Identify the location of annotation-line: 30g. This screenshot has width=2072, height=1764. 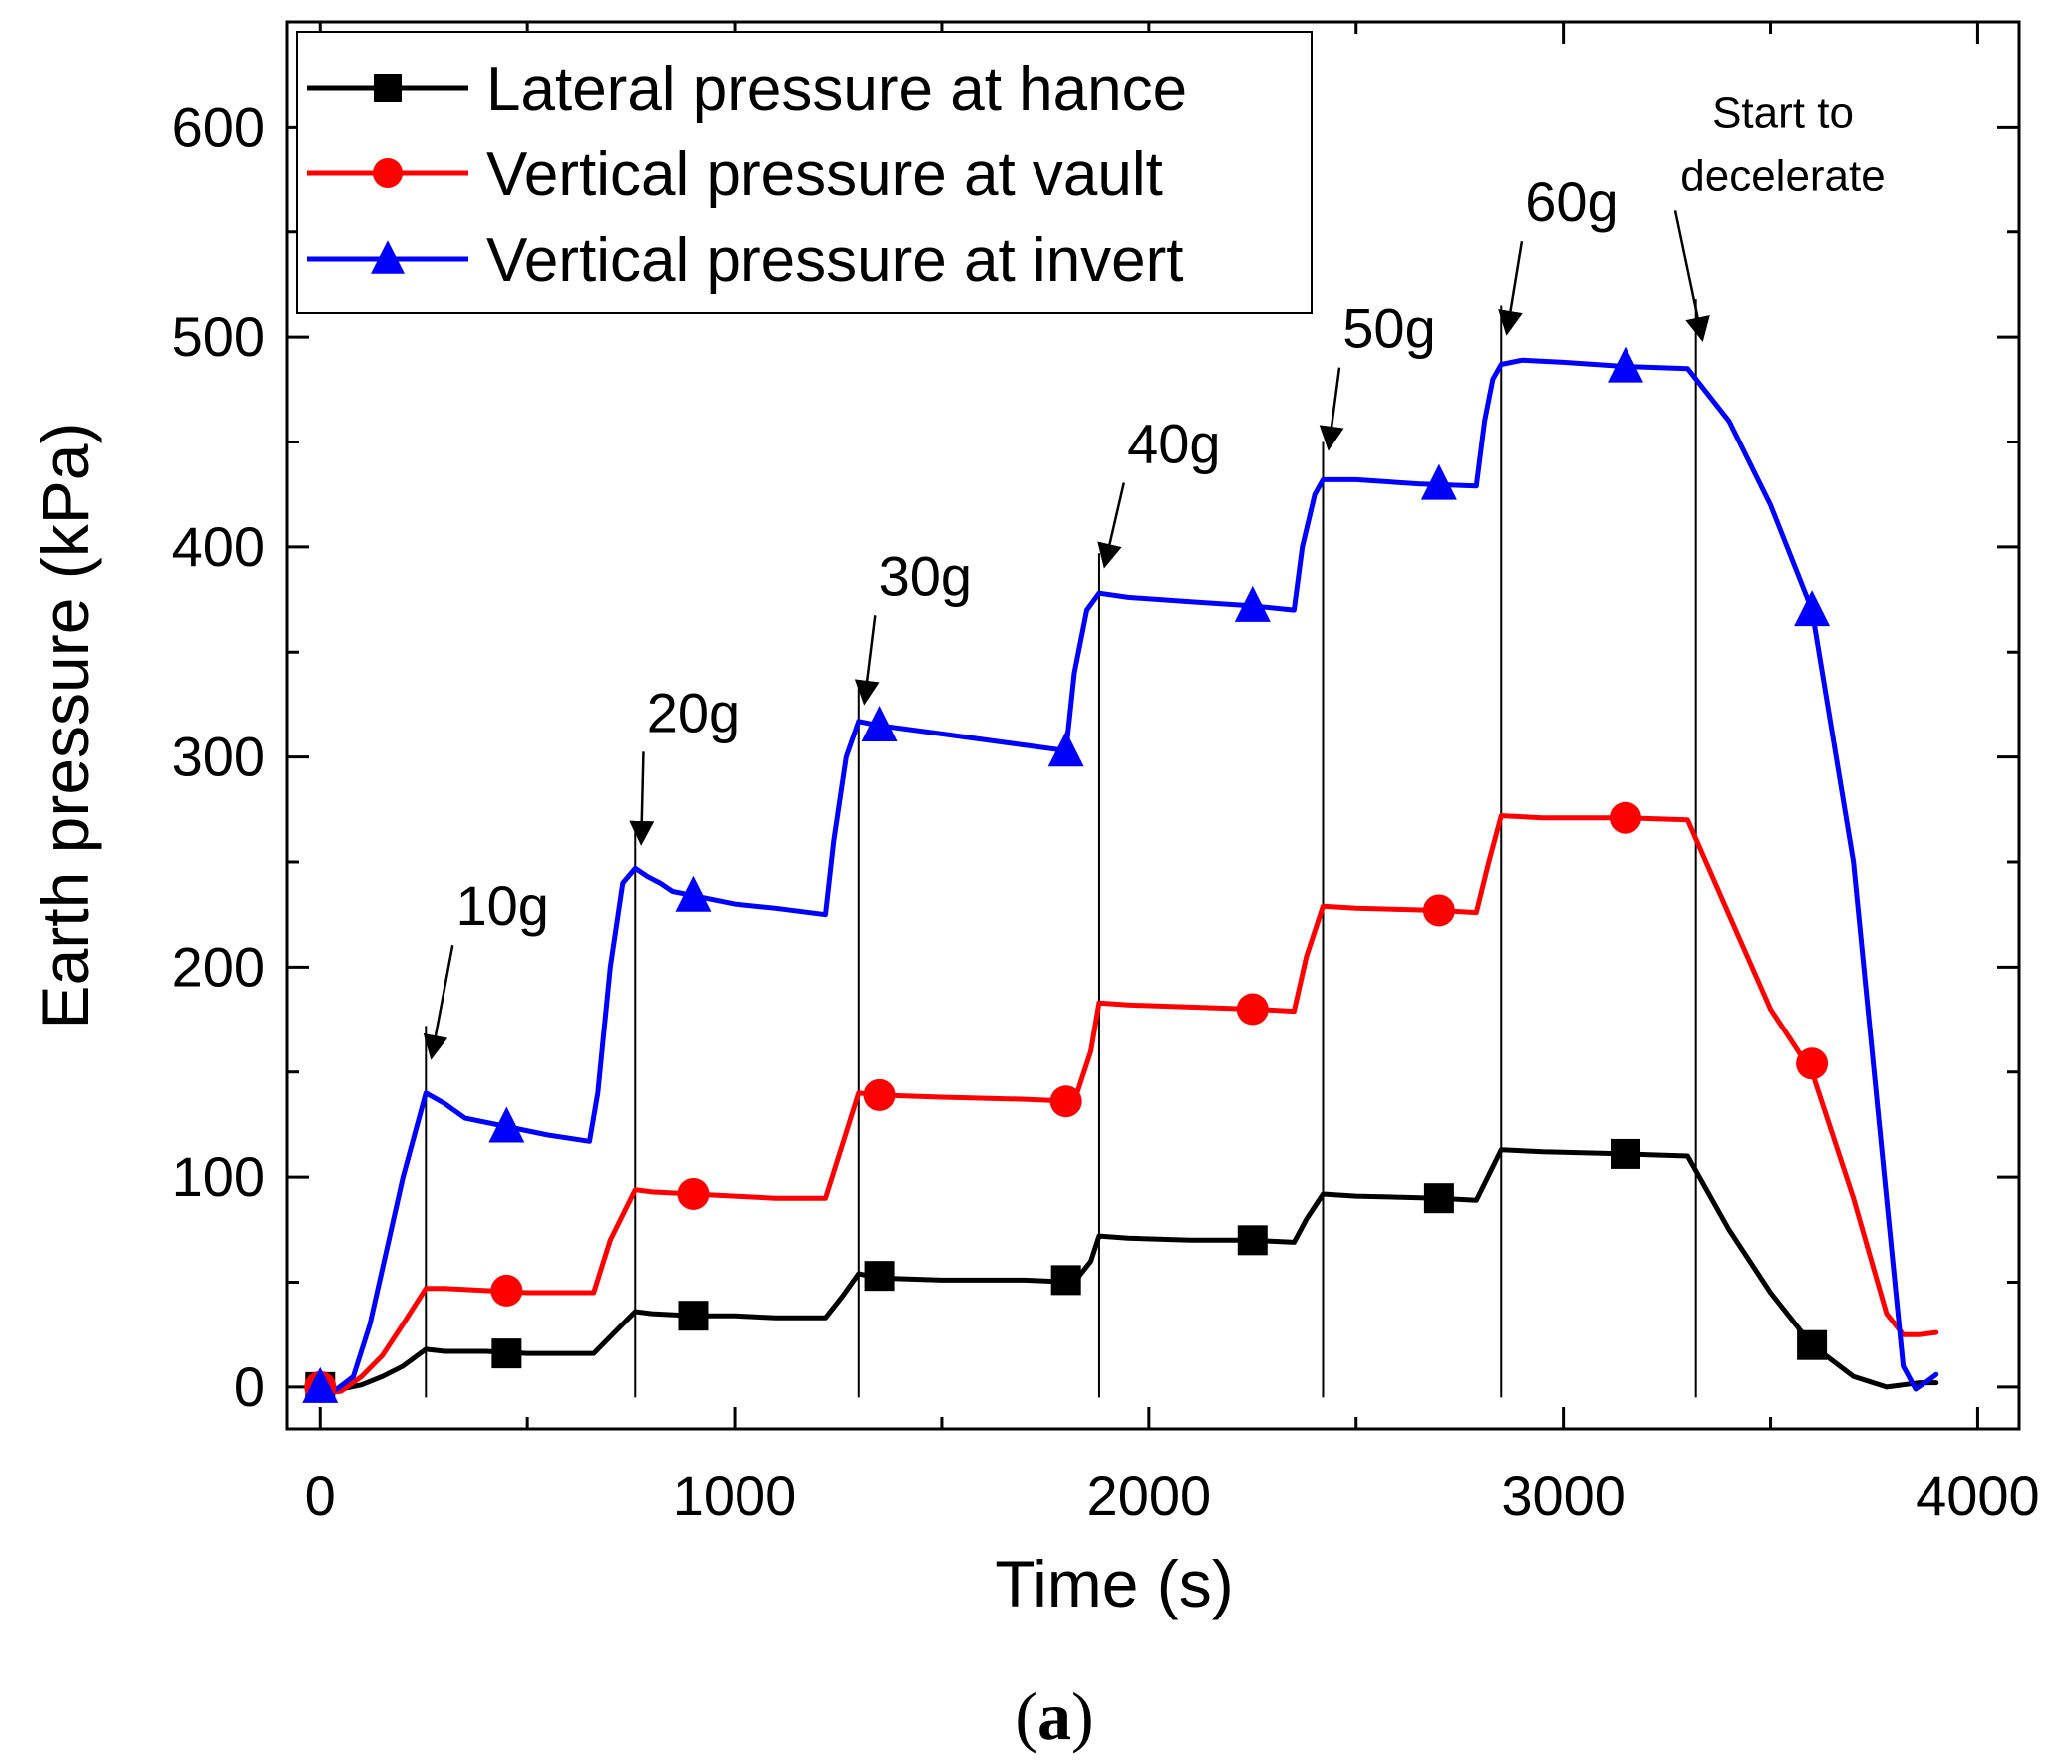
(925, 575).